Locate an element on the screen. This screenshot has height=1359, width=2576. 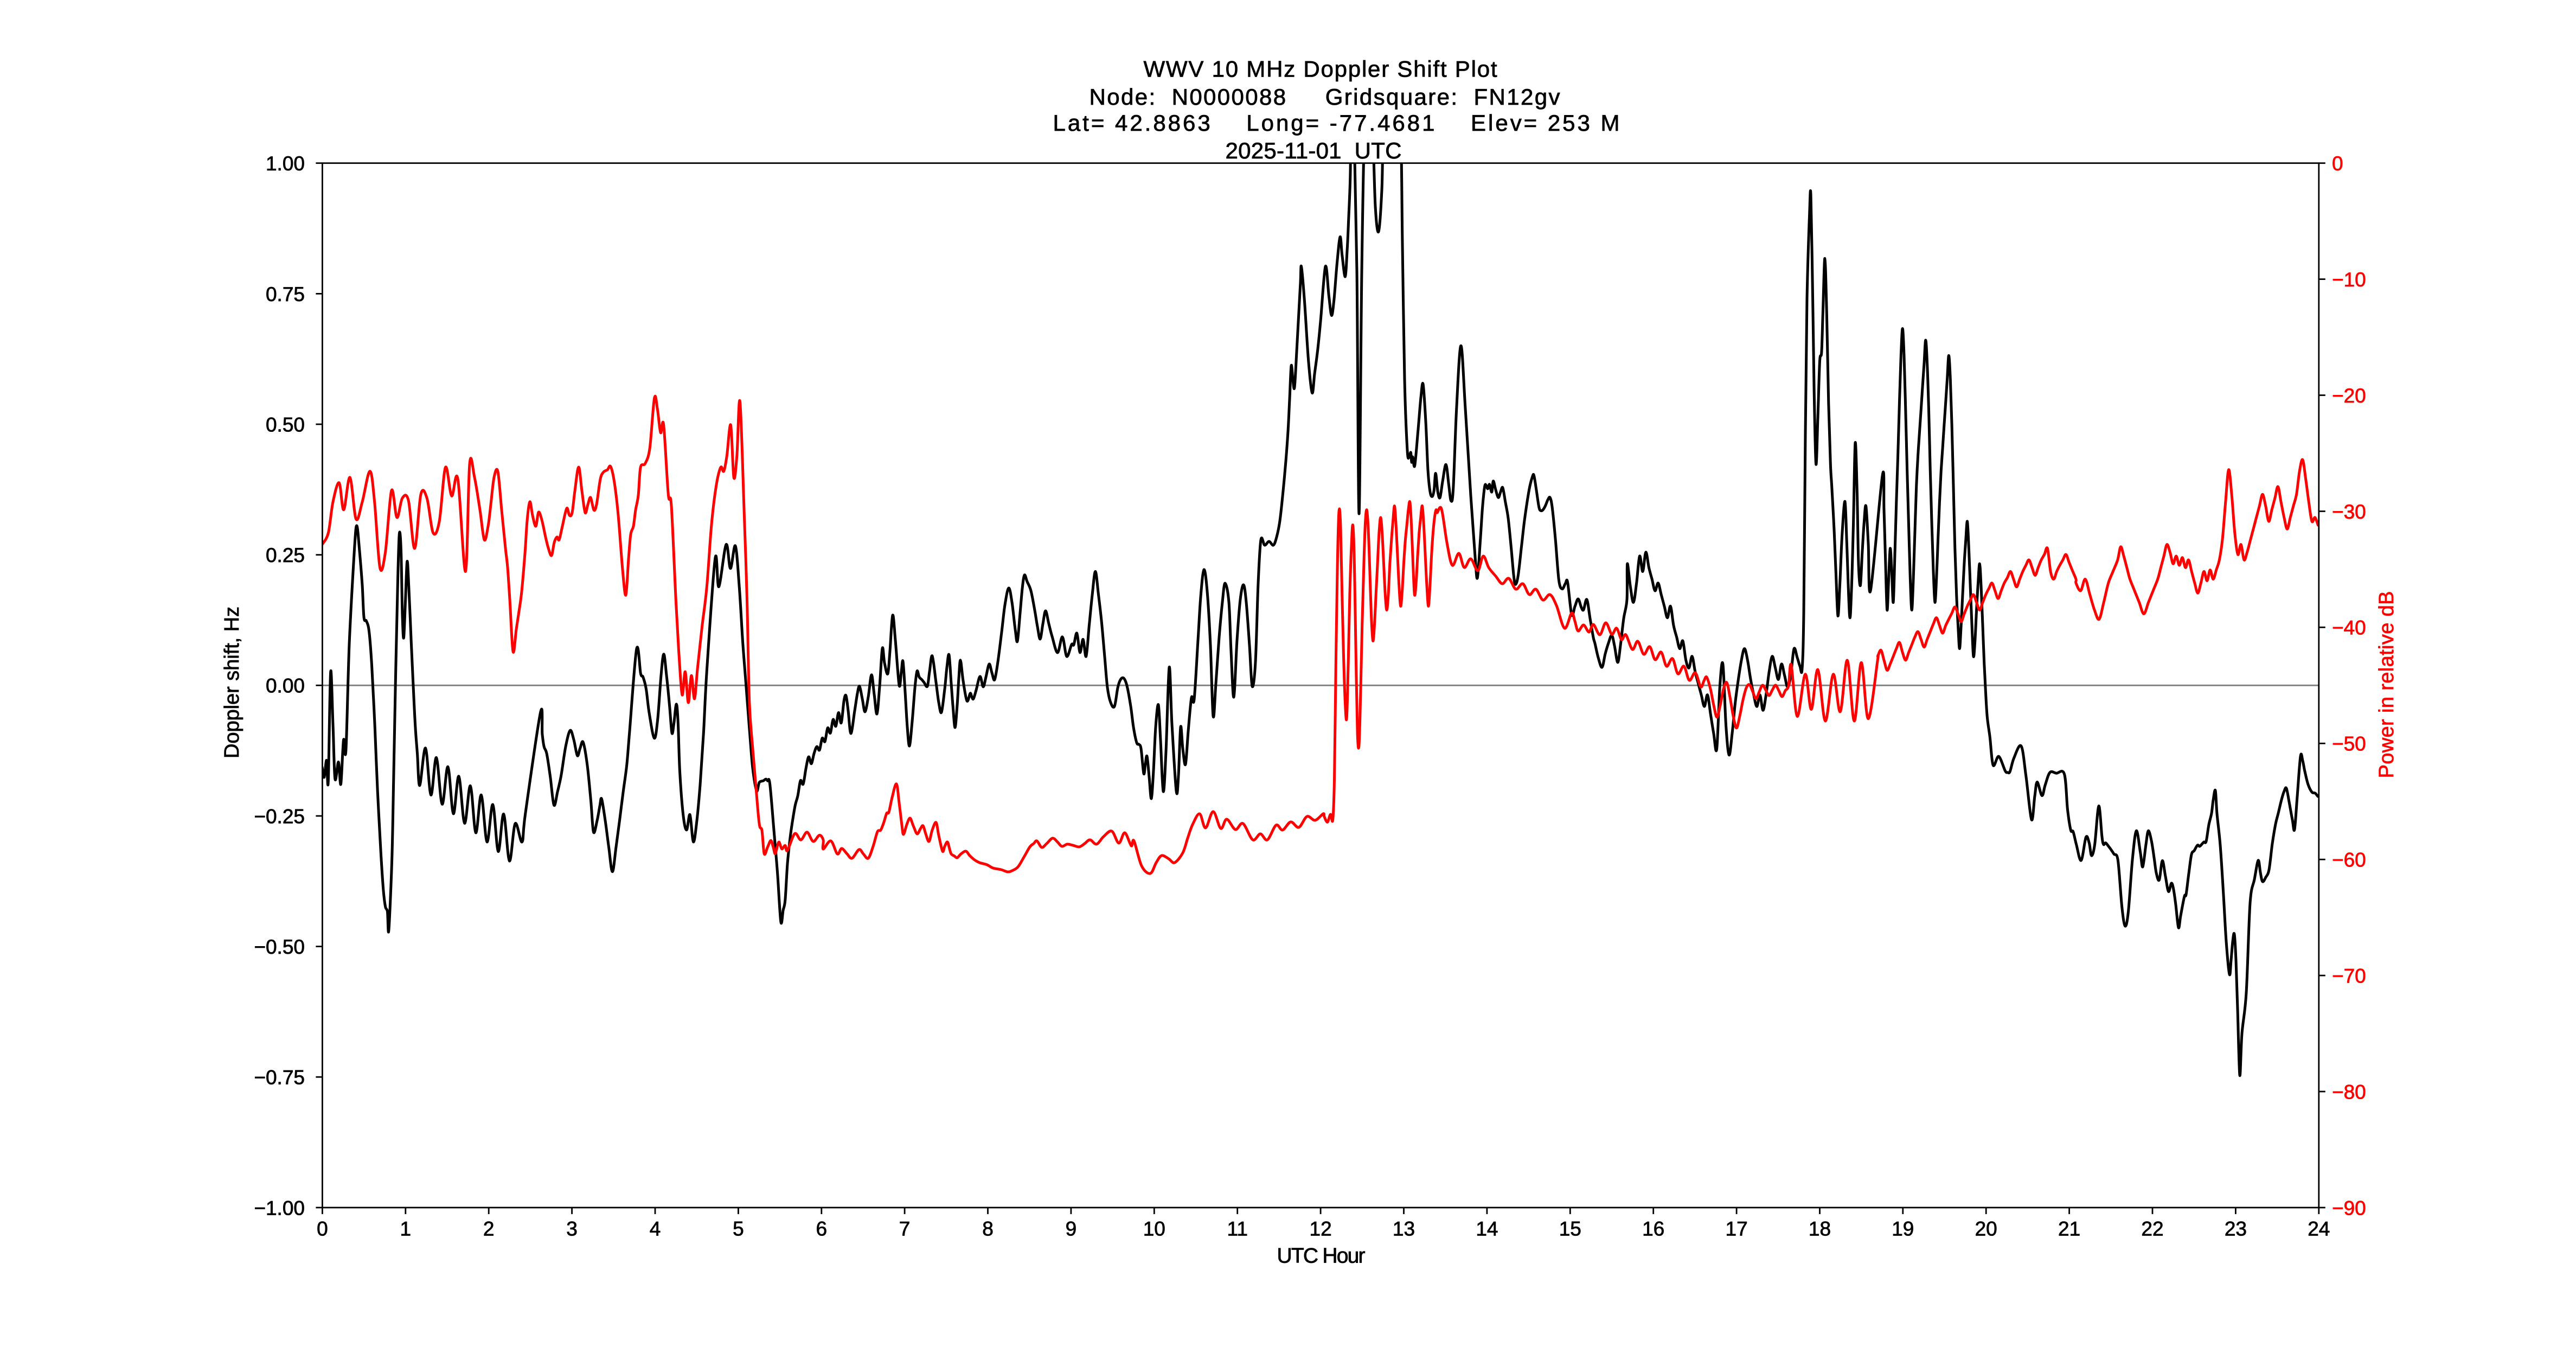
svg-text: −0.75 is located at coordinates (279, 1078).